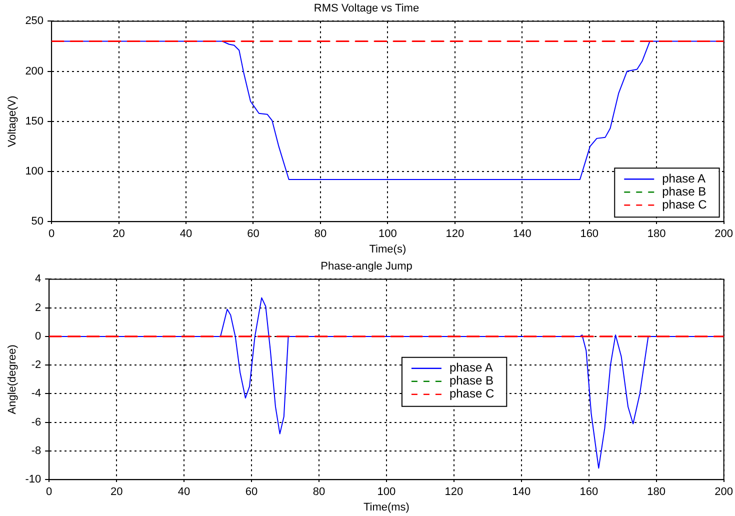  Describe the element at coordinates (38, 279) in the screenshot. I see `y-tick-label: 4` at that location.